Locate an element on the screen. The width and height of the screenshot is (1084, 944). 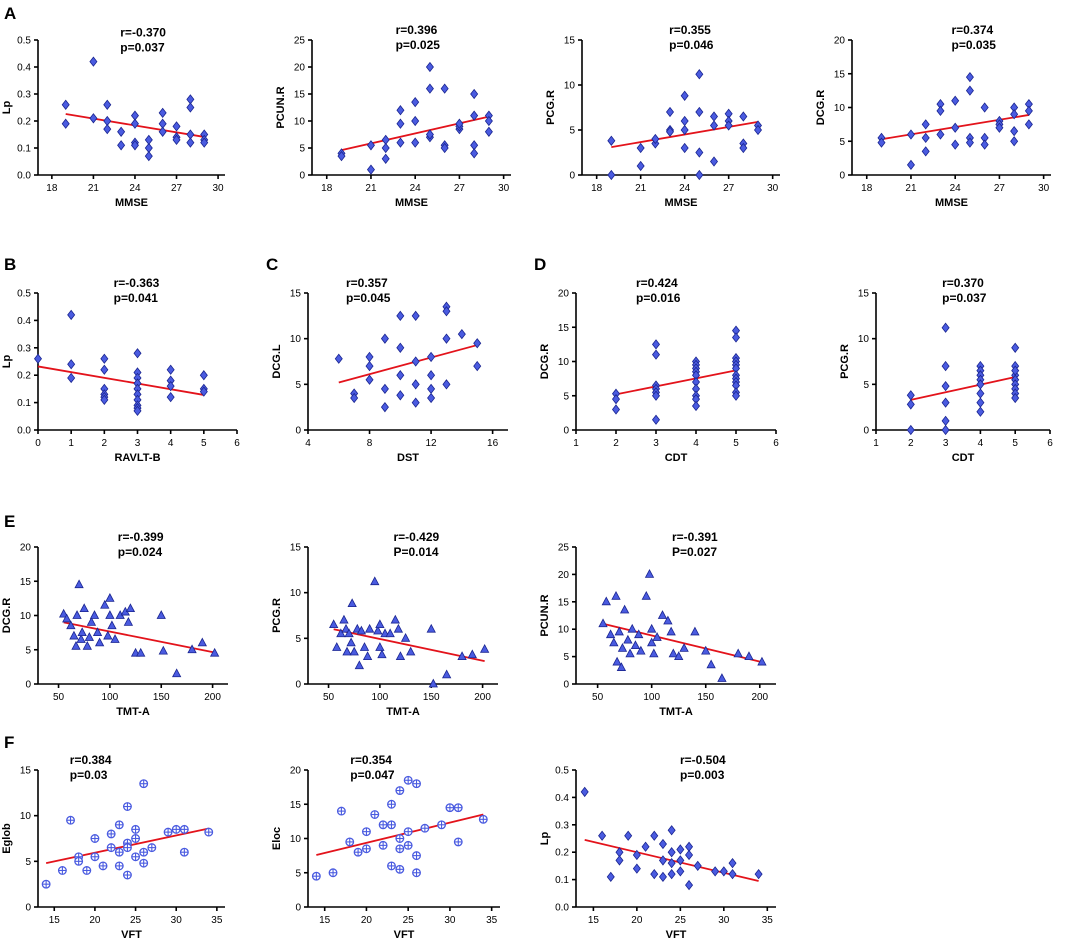
y-tick-label: 0.2 is located at coordinates (24, 376).